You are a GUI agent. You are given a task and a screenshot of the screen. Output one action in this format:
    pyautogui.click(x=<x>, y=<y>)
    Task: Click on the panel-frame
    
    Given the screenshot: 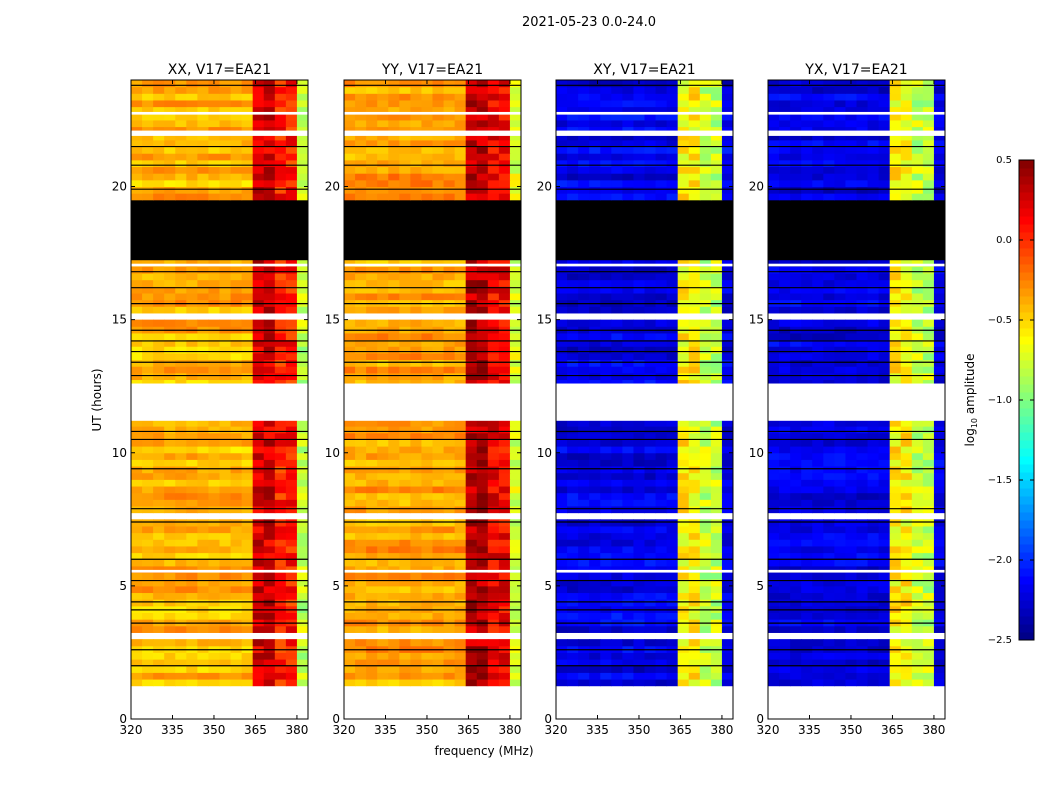 What is the action you would take?
    pyautogui.click(x=219, y=399)
    